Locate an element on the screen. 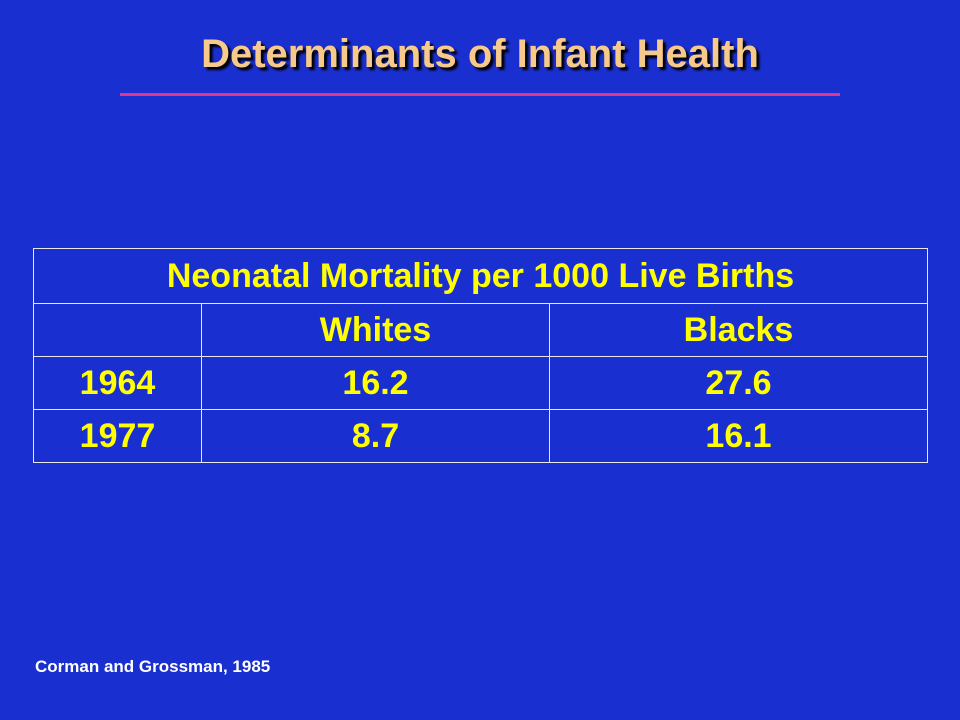  table-row: 1977 8.7 16.1 is located at coordinates (480, 436).